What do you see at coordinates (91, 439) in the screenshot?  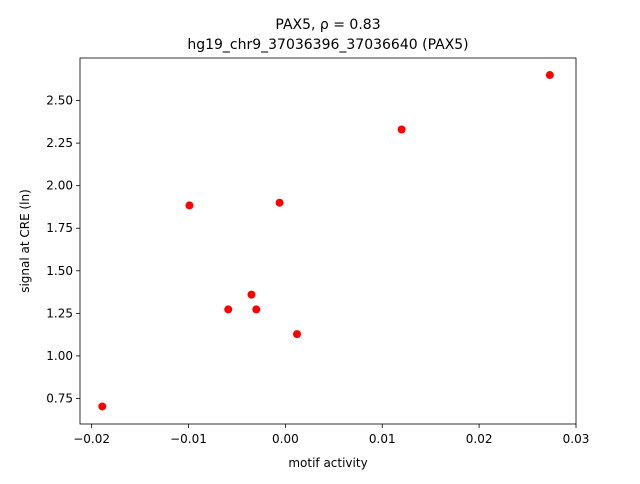 I see `x-tick-label: −0.02` at bounding box center [91, 439].